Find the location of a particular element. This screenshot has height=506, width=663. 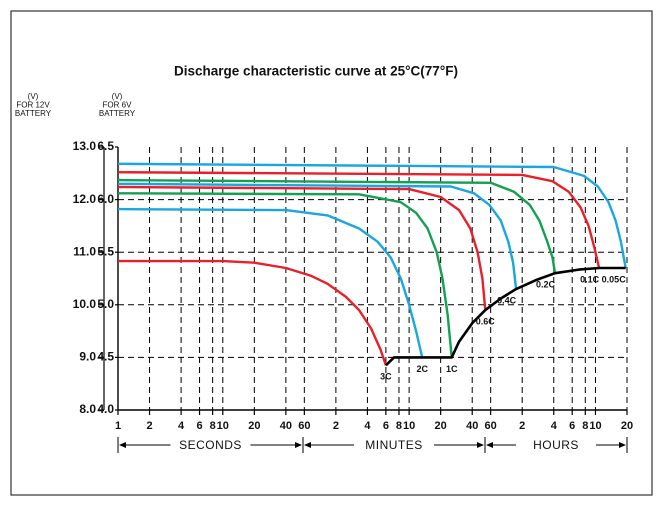

cutoff-curve is located at coordinates (505, 316).